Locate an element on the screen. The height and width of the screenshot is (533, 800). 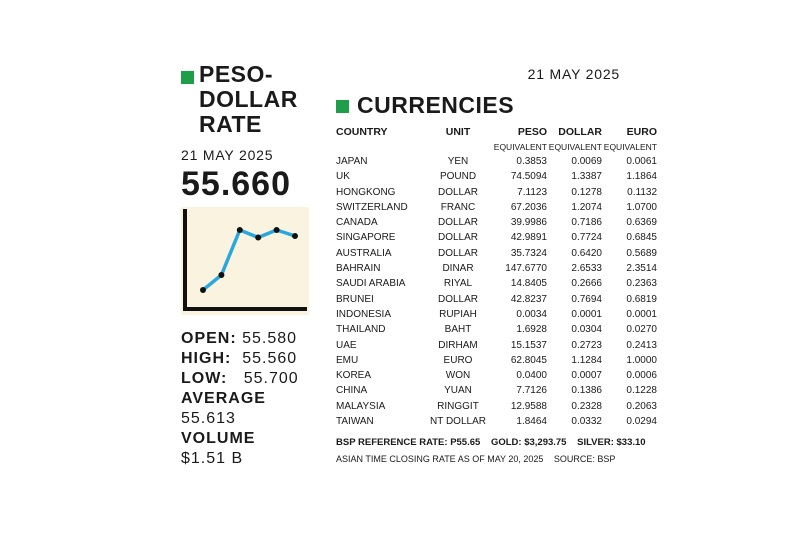
chart-axes is located at coordinates (245, 260).